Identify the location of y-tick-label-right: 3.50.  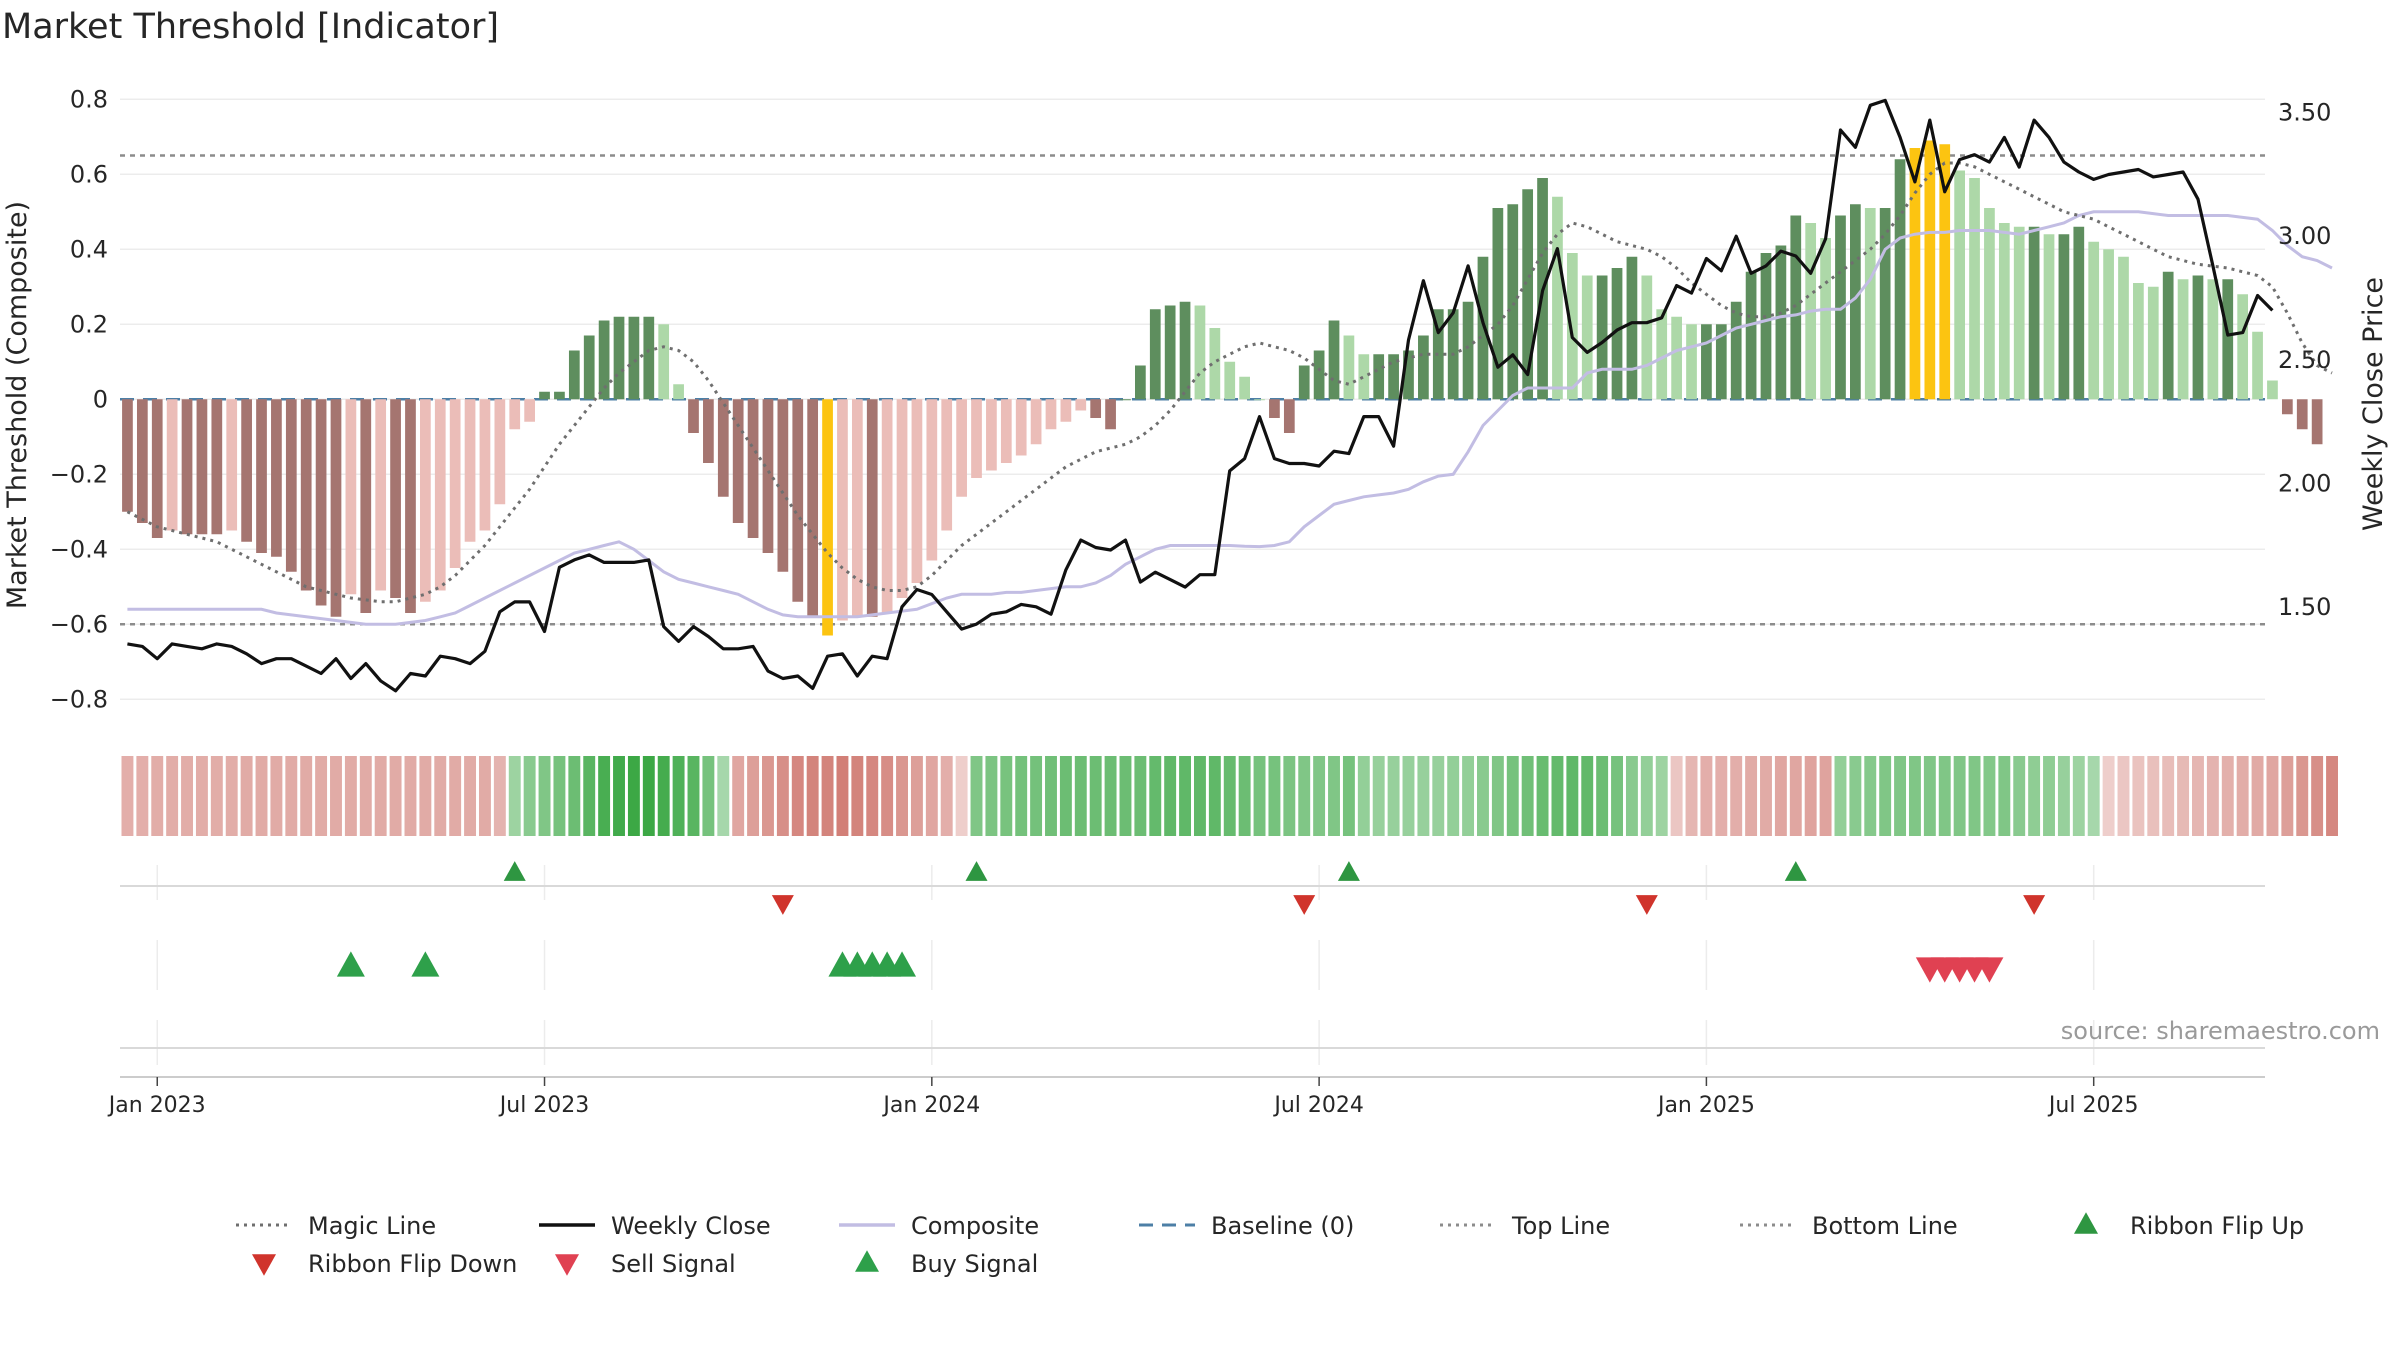
(2304, 113).